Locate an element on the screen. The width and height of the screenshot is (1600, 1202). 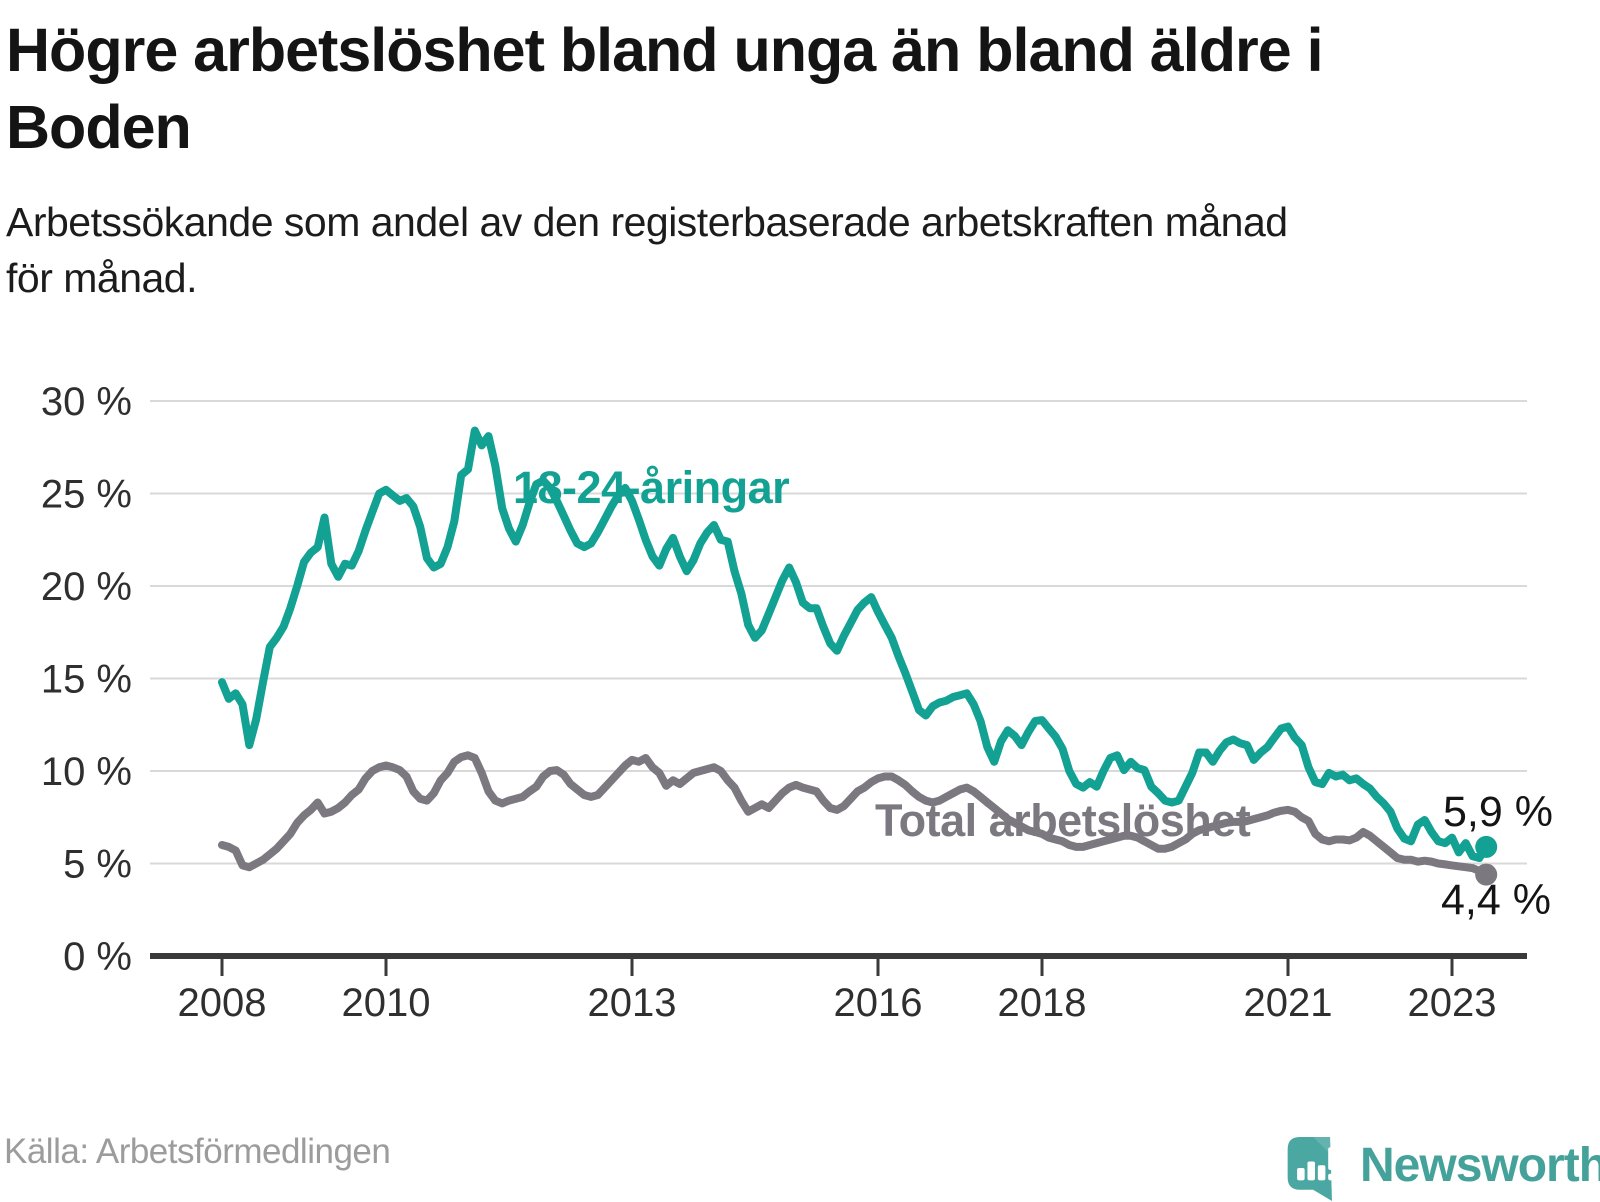
exclamation-dot is located at coordinates (1332, 1177).